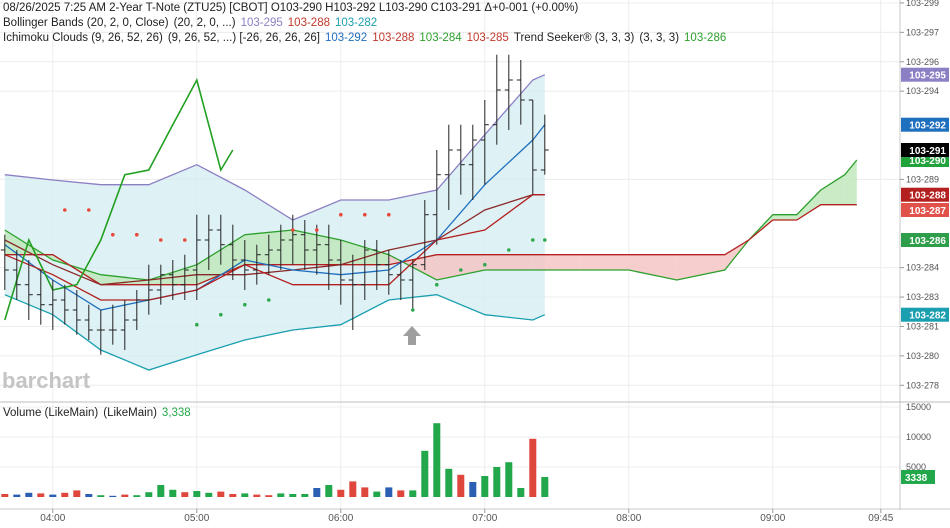 The image size is (950, 528). What do you see at coordinates (927, 241) in the screenshot?
I see `price-tag-label: 103-286` at bounding box center [927, 241].